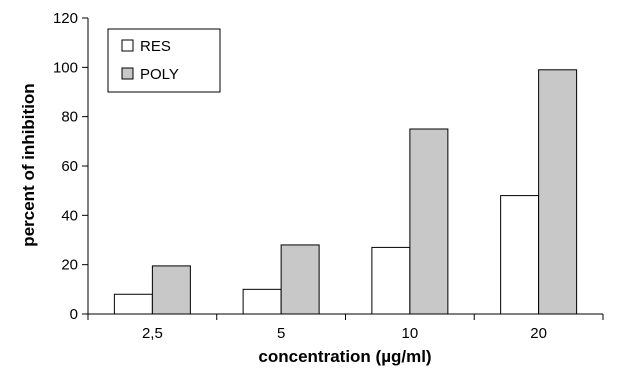  What do you see at coordinates (65, 18) in the screenshot?
I see `y-tick-label-6: 120` at bounding box center [65, 18].